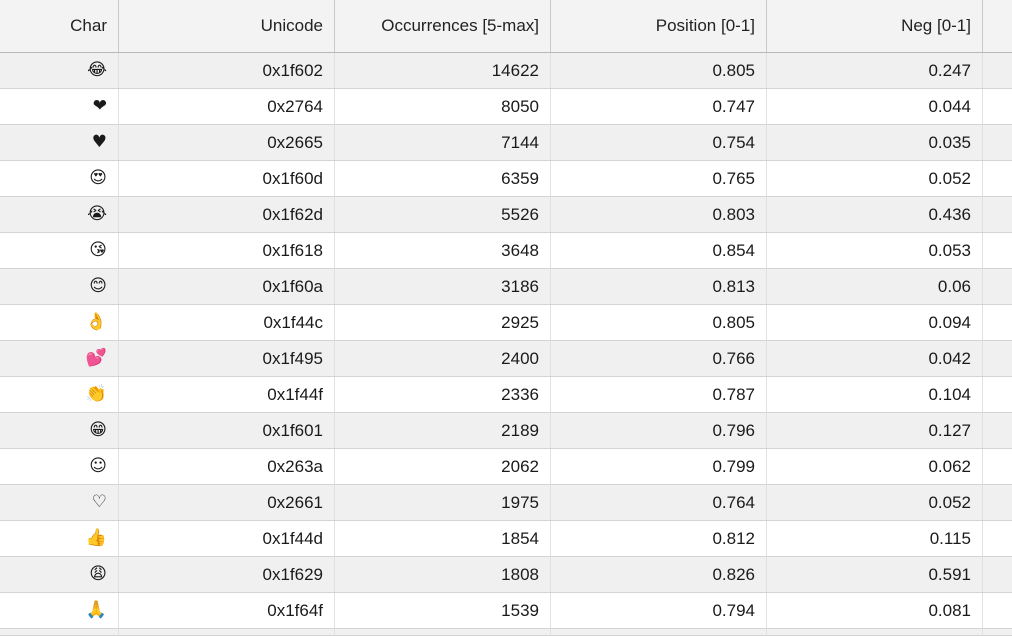  Describe the element at coordinates (227, 142) in the screenshot. I see `unicode-cell: 0x2665` at that location.